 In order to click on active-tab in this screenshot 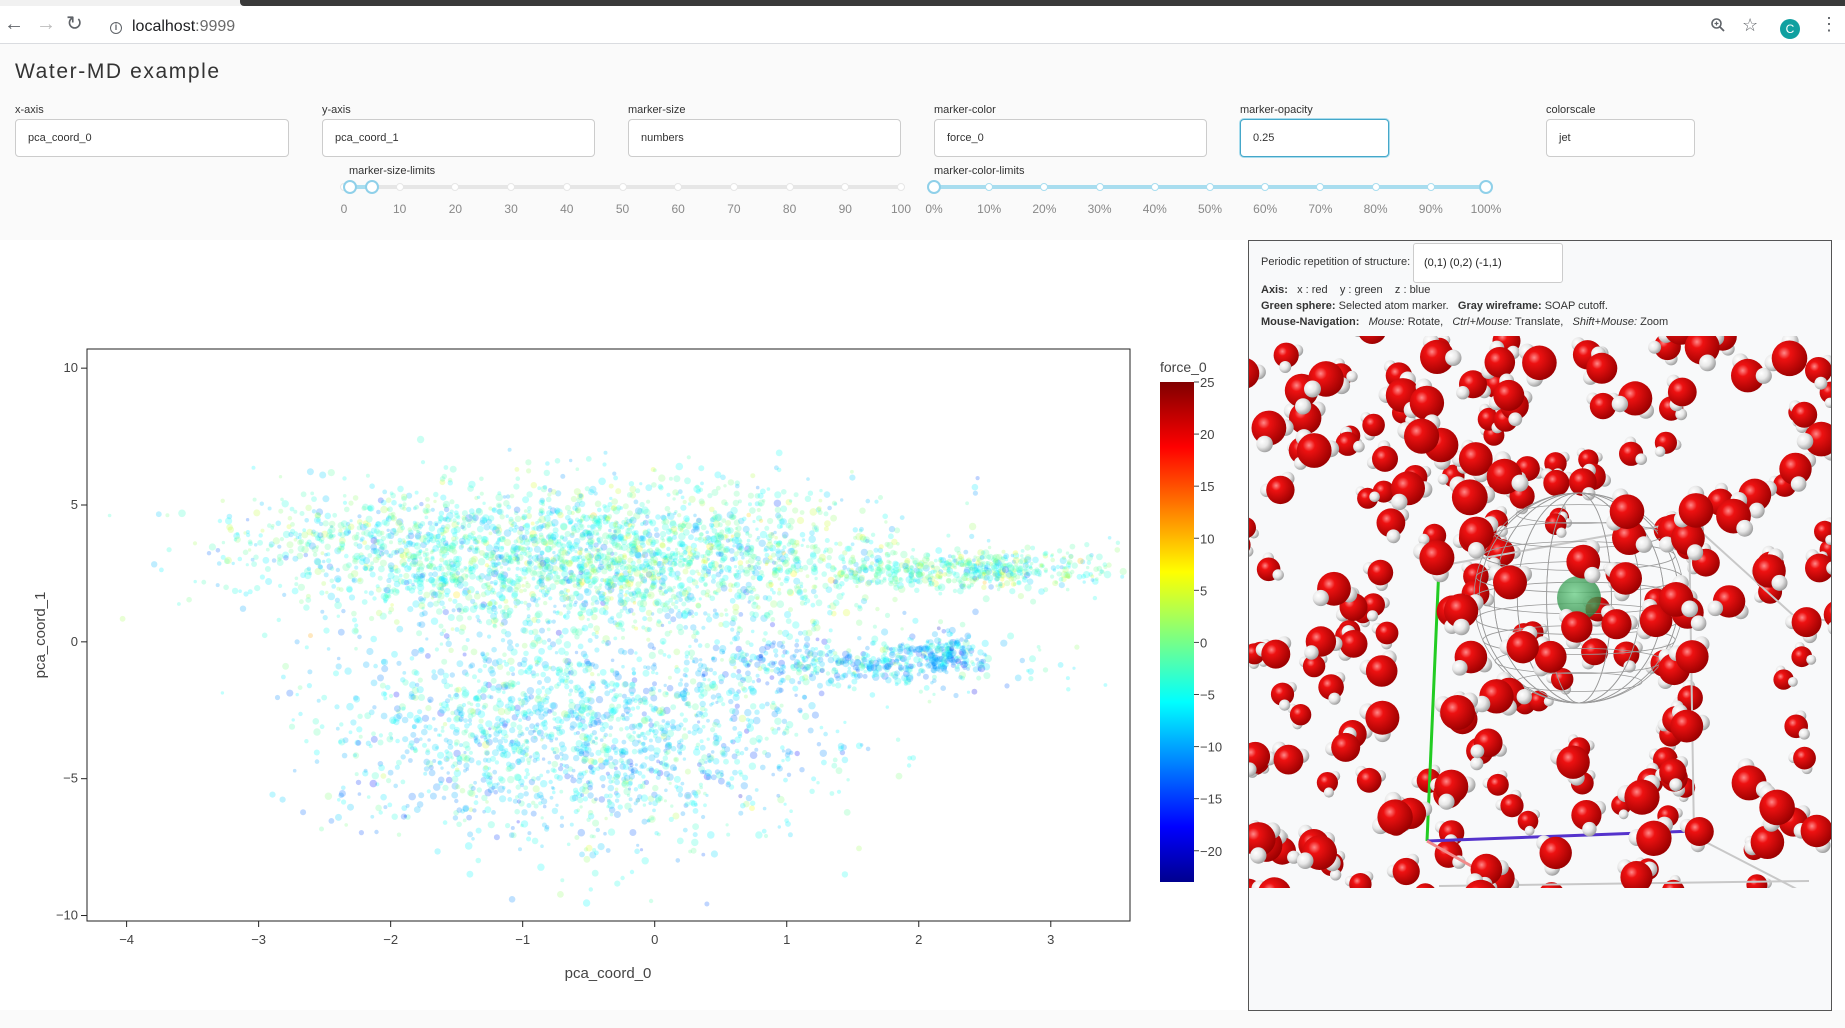, I will do `click(1042, 3)`.